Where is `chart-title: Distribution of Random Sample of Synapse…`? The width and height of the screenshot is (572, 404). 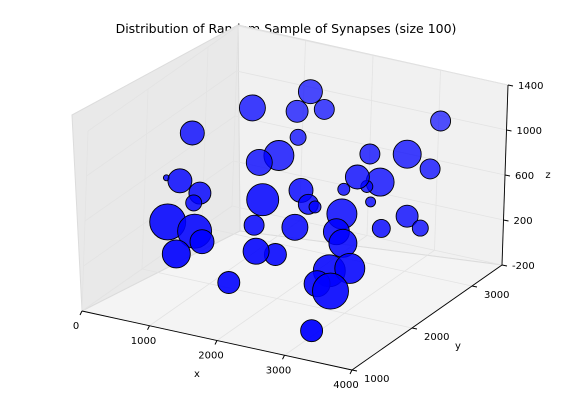
chart-title: Distribution of Random Sample of Synapse… is located at coordinates (286, 28).